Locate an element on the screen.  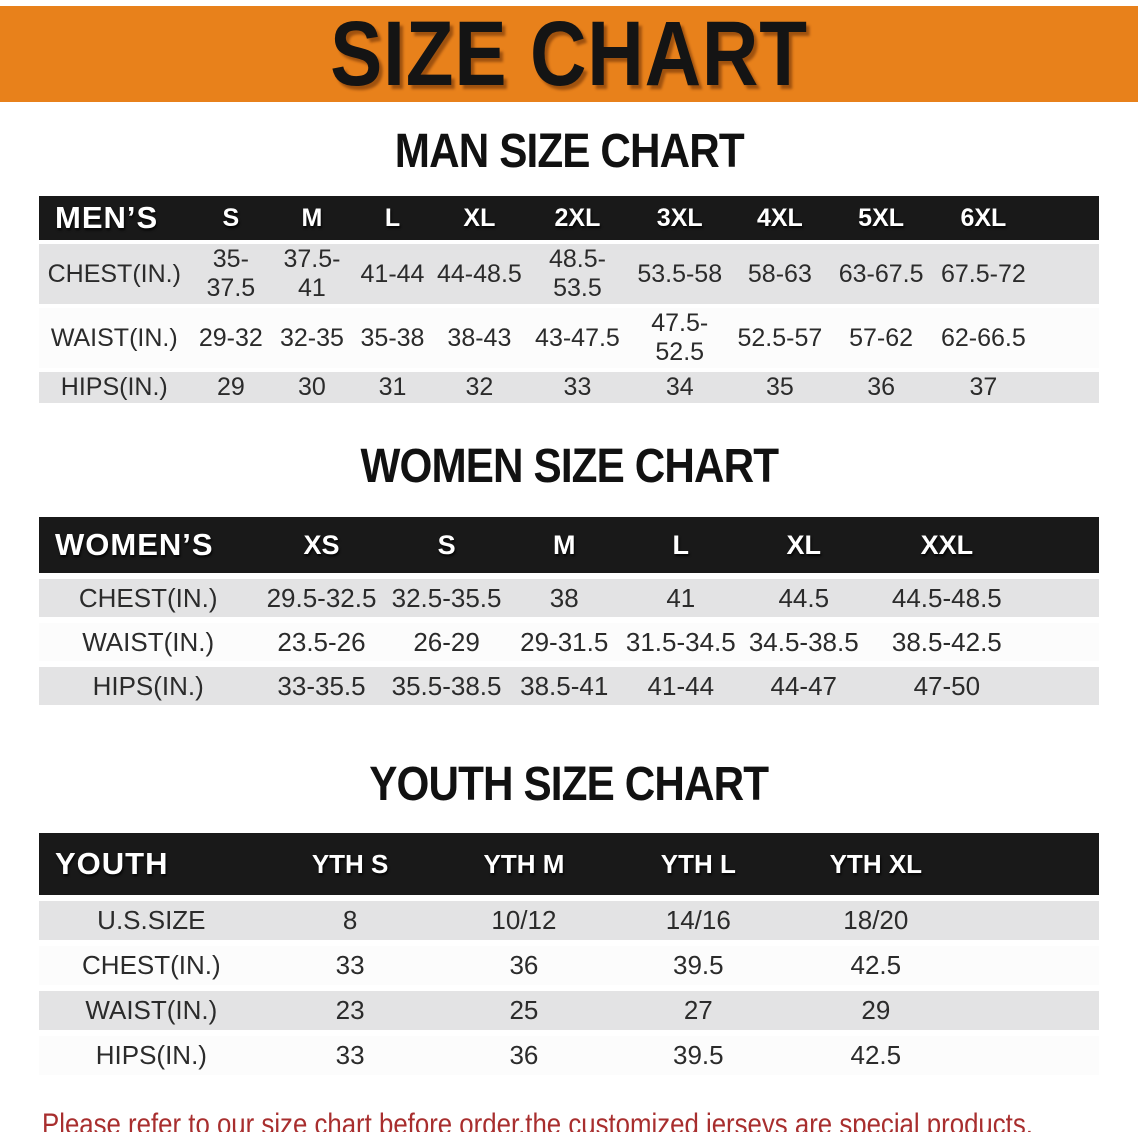
men-chart-heading-text: MAN SIZE CHART is located at coordinates (569, 151).